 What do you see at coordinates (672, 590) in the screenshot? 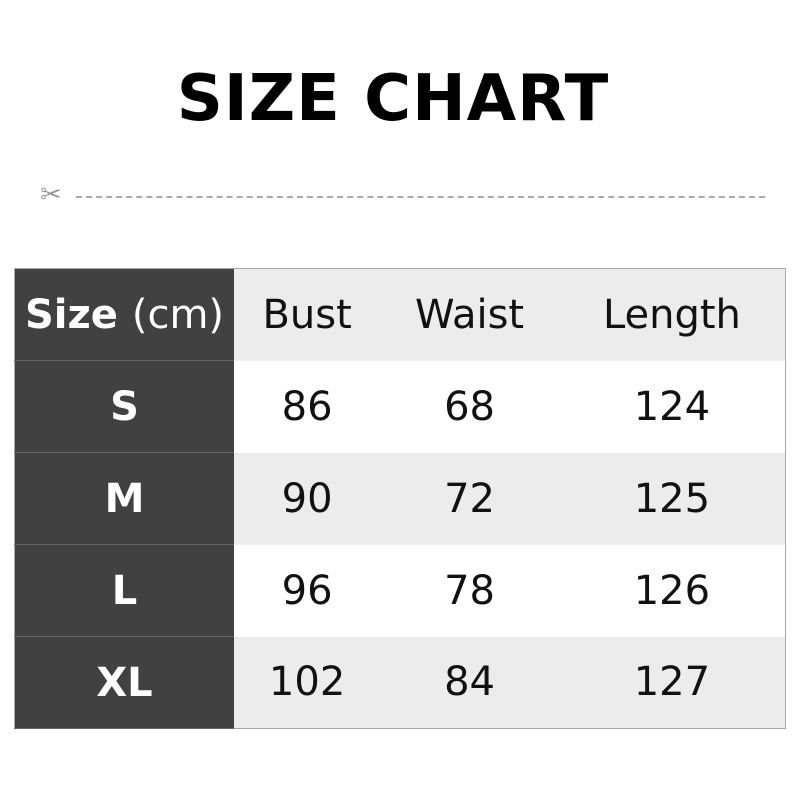
I see `cell: 126` at bounding box center [672, 590].